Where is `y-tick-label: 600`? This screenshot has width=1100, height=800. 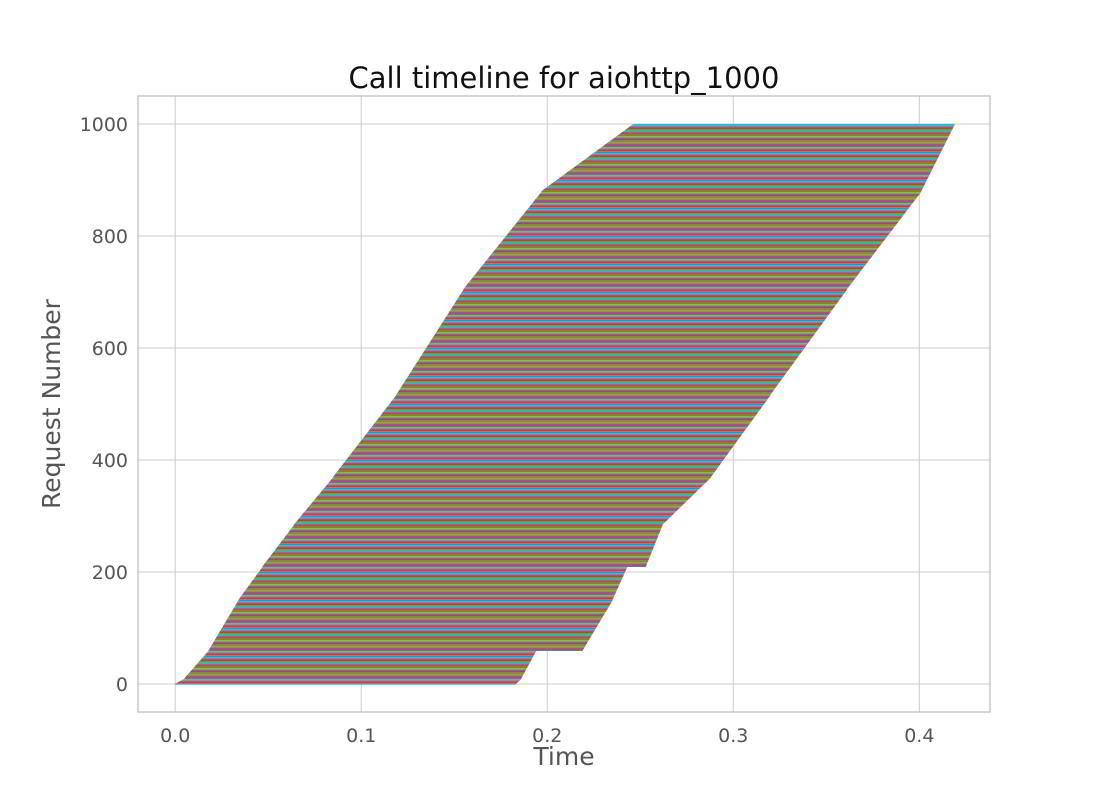
y-tick-label: 600 is located at coordinates (110, 349).